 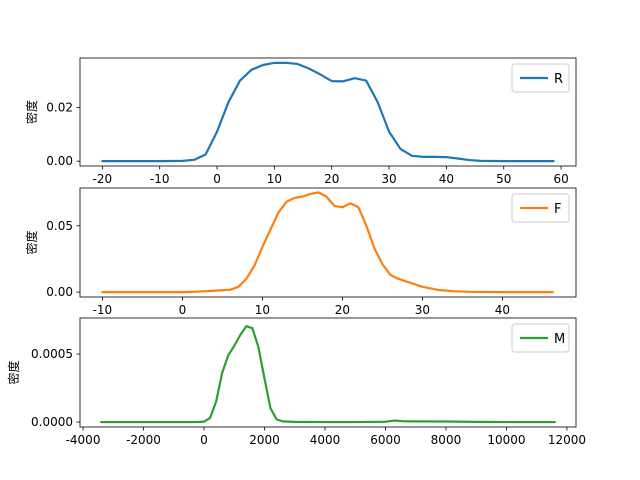 I want to click on legend-label: R, so click(x=558, y=79).